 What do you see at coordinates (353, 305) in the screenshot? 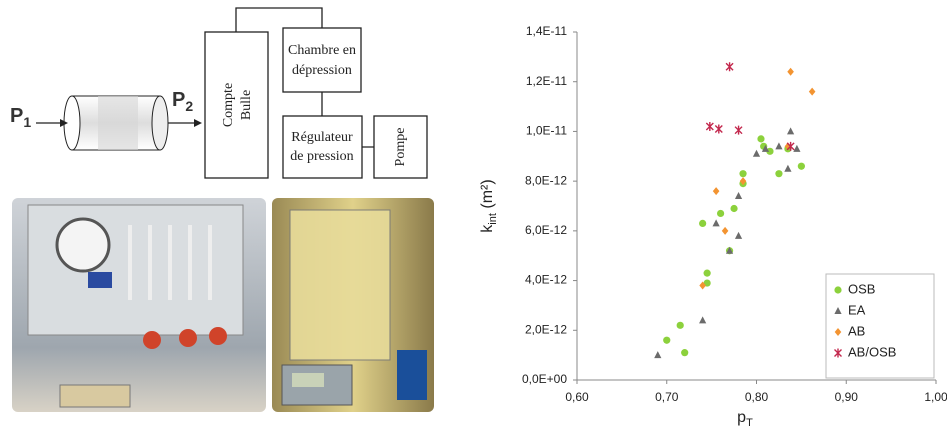
I see `photo-chamber` at bounding box center [353, 305].